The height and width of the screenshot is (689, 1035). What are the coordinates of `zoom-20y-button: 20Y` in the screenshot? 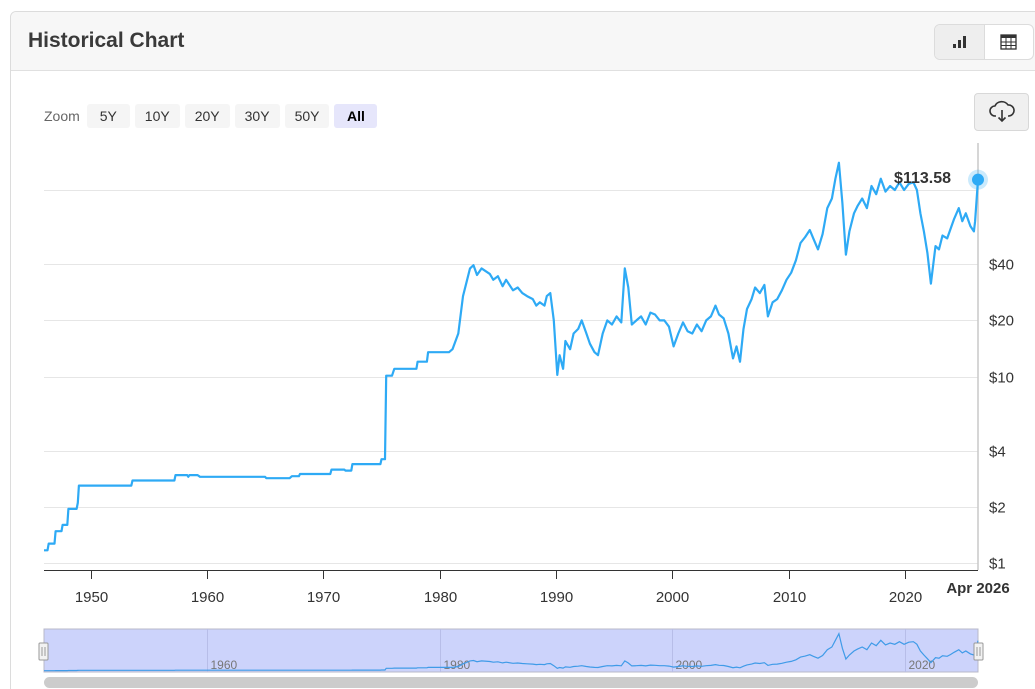 It's located at (207, 116).